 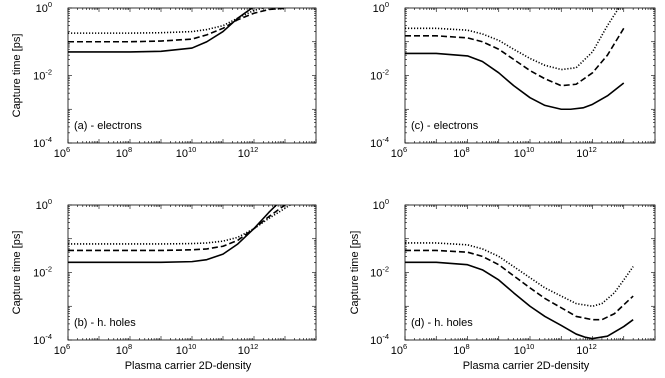 I want to click on panel-label: (d) - h. holes, so click(x=442, y=323).